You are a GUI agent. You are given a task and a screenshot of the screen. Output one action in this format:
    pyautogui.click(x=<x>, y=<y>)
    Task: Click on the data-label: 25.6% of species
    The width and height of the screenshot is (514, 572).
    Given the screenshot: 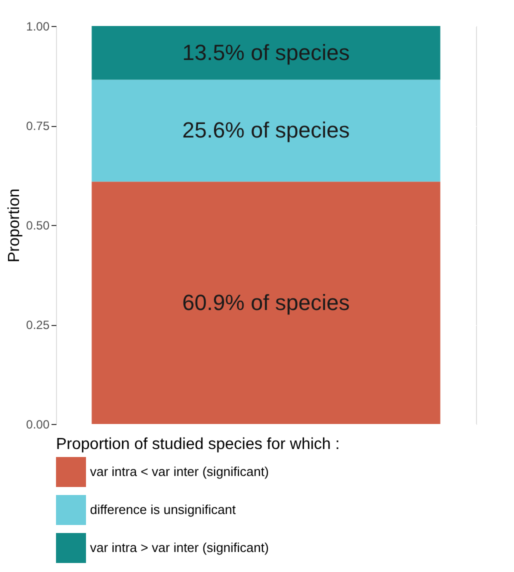 What is the action you would take?
    pyautogui.click(x=266, y=130)
    